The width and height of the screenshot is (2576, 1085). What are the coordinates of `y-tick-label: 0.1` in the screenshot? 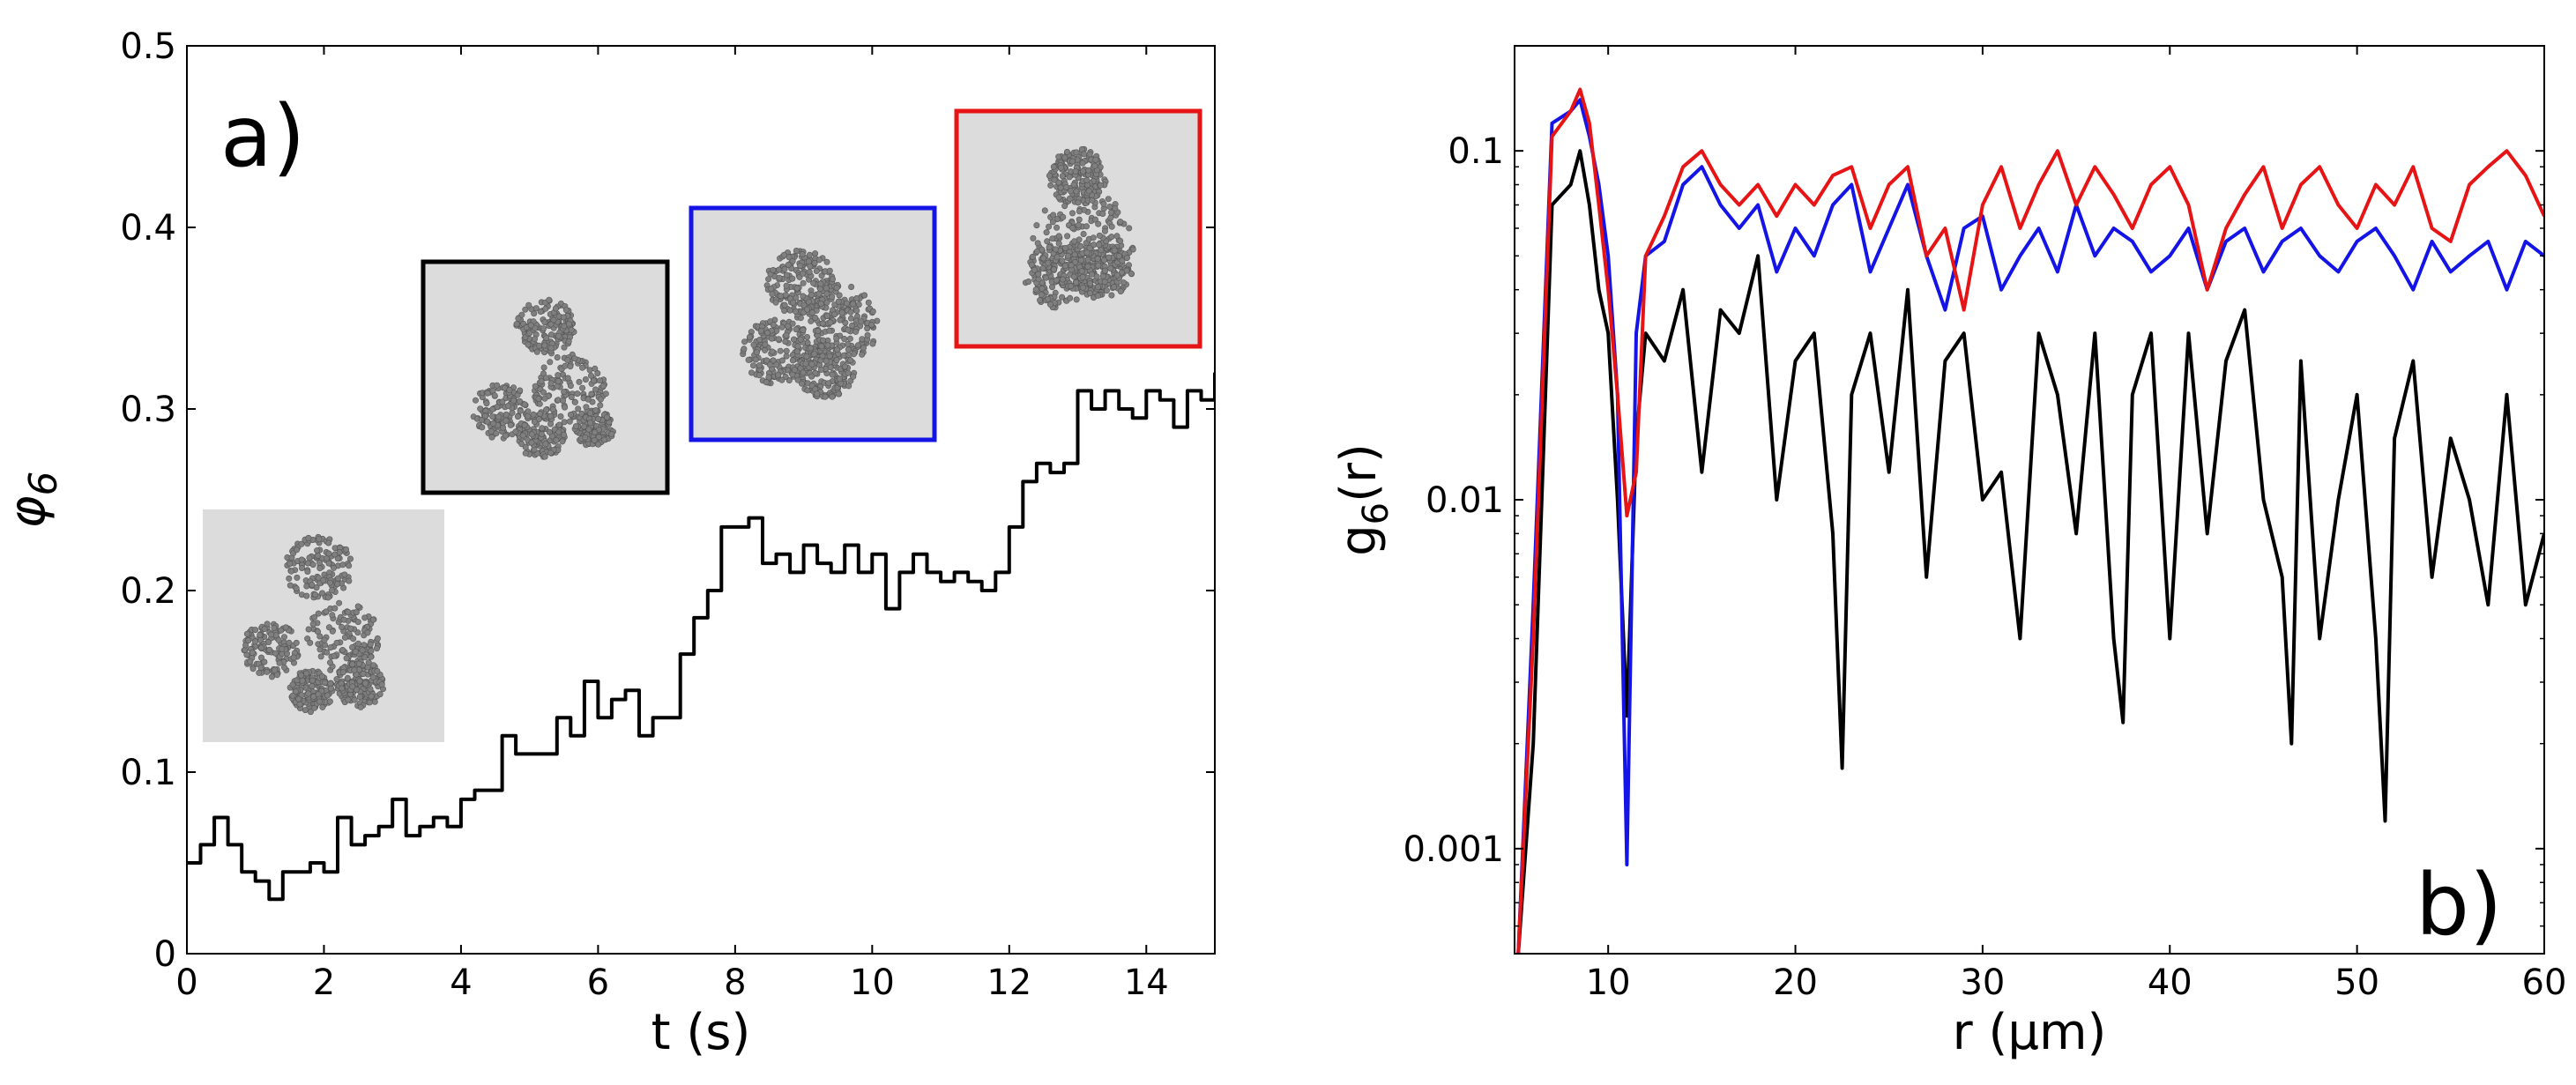 It's located at (1476, 151).